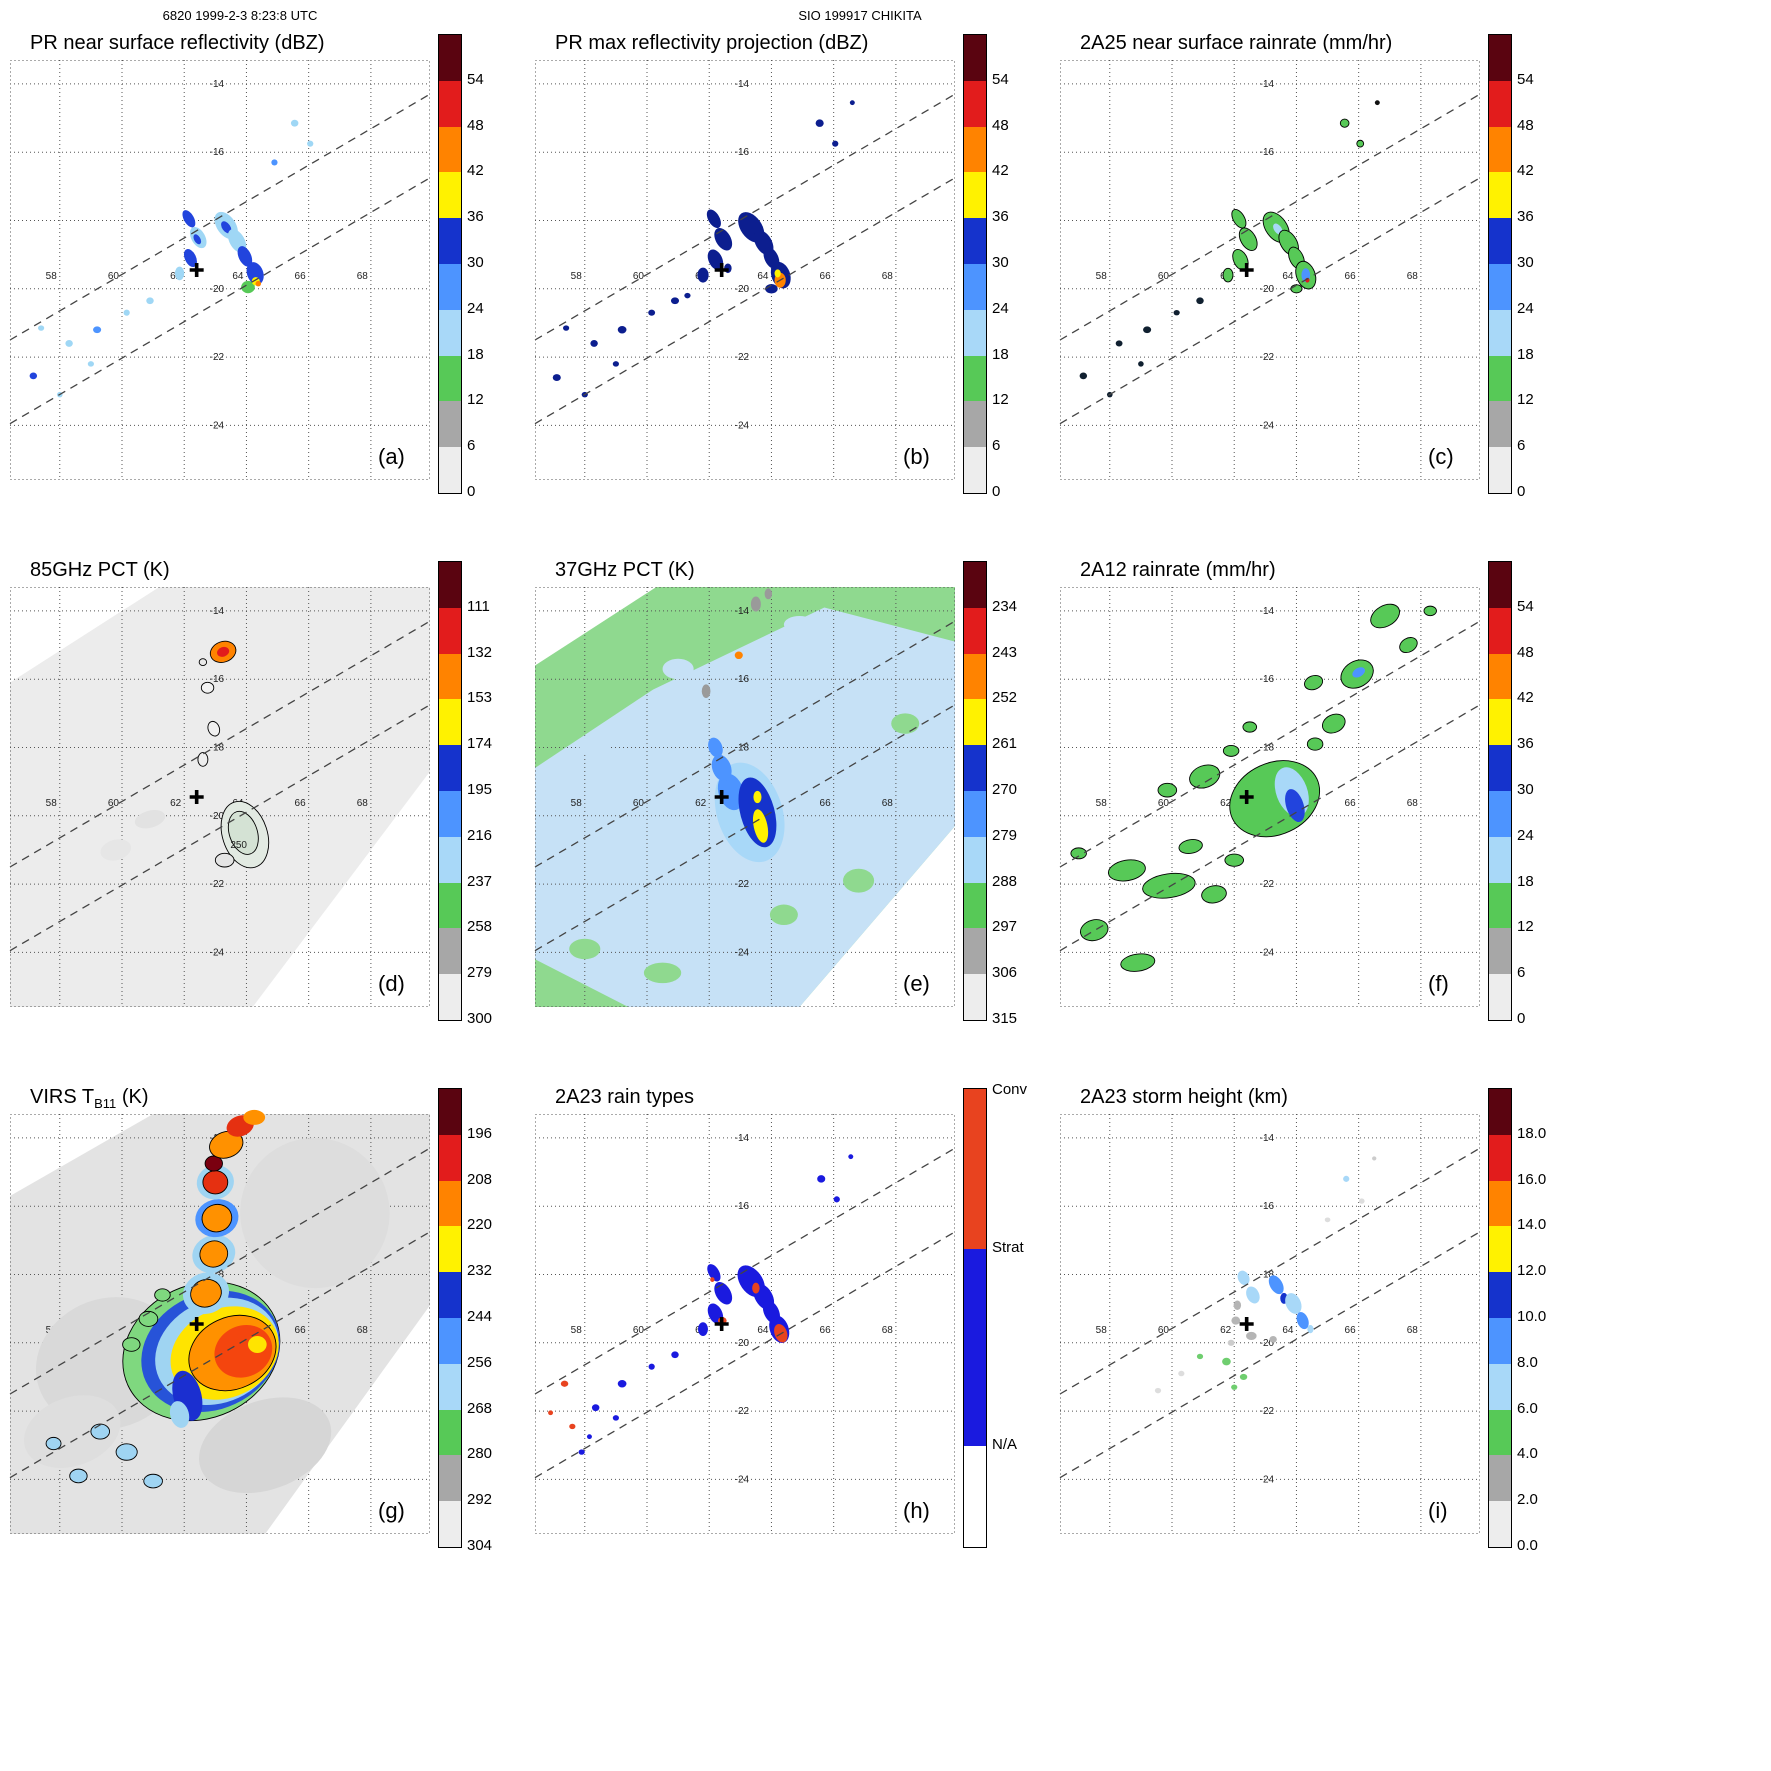  What do you see at coordinates (1267, 84) in the screenshot?
I see `svg-text: -14` at bounding box center [1267, 84].